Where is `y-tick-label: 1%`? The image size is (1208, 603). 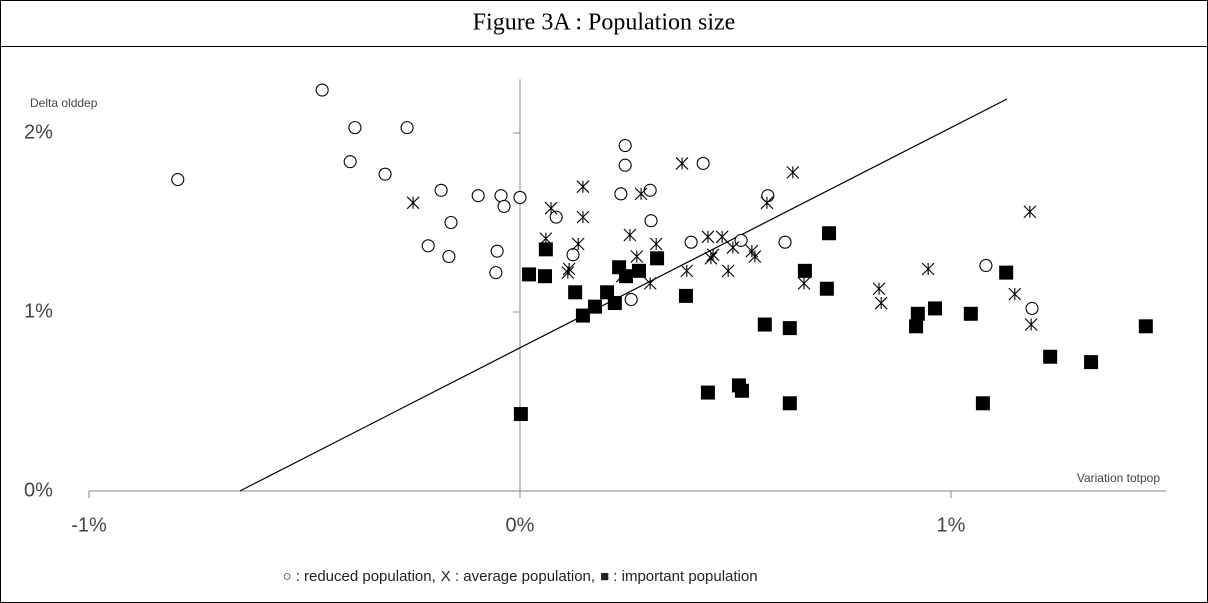
y-tick-label: 1% is located at coordinates (38, 311).